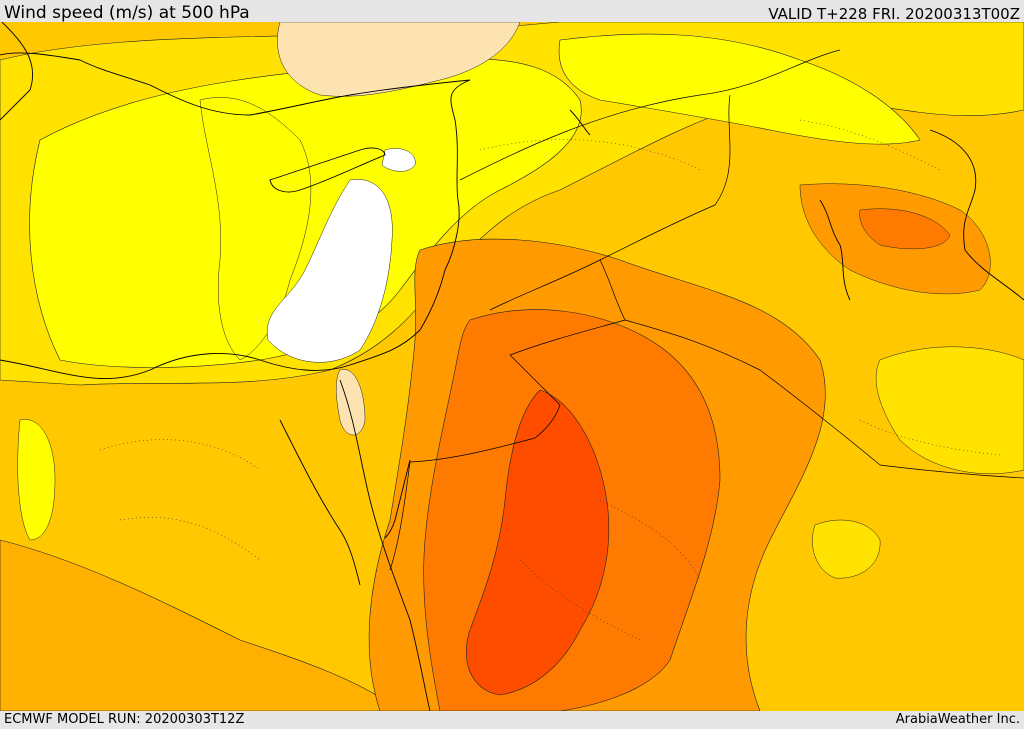 Image resolution: width=1024 pixels, height=729 pixels. Describe the element at coordinates (905, 229) in the screenshot. I see `field-band-50-east` at that location.